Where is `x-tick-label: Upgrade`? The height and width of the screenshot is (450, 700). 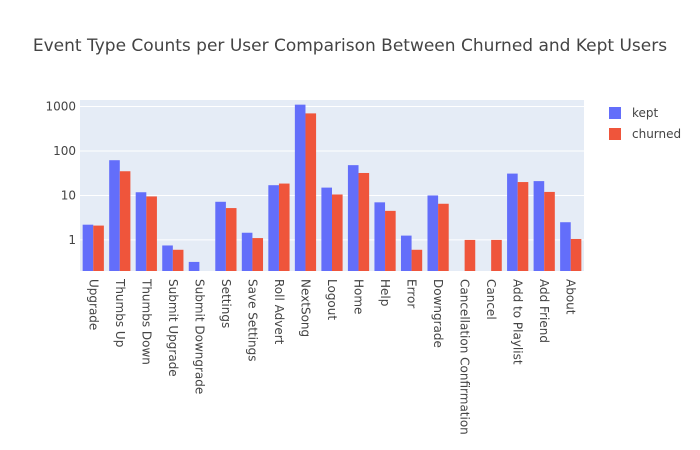 x-tick-label: Upgrade is located at coordinates (93, 304).